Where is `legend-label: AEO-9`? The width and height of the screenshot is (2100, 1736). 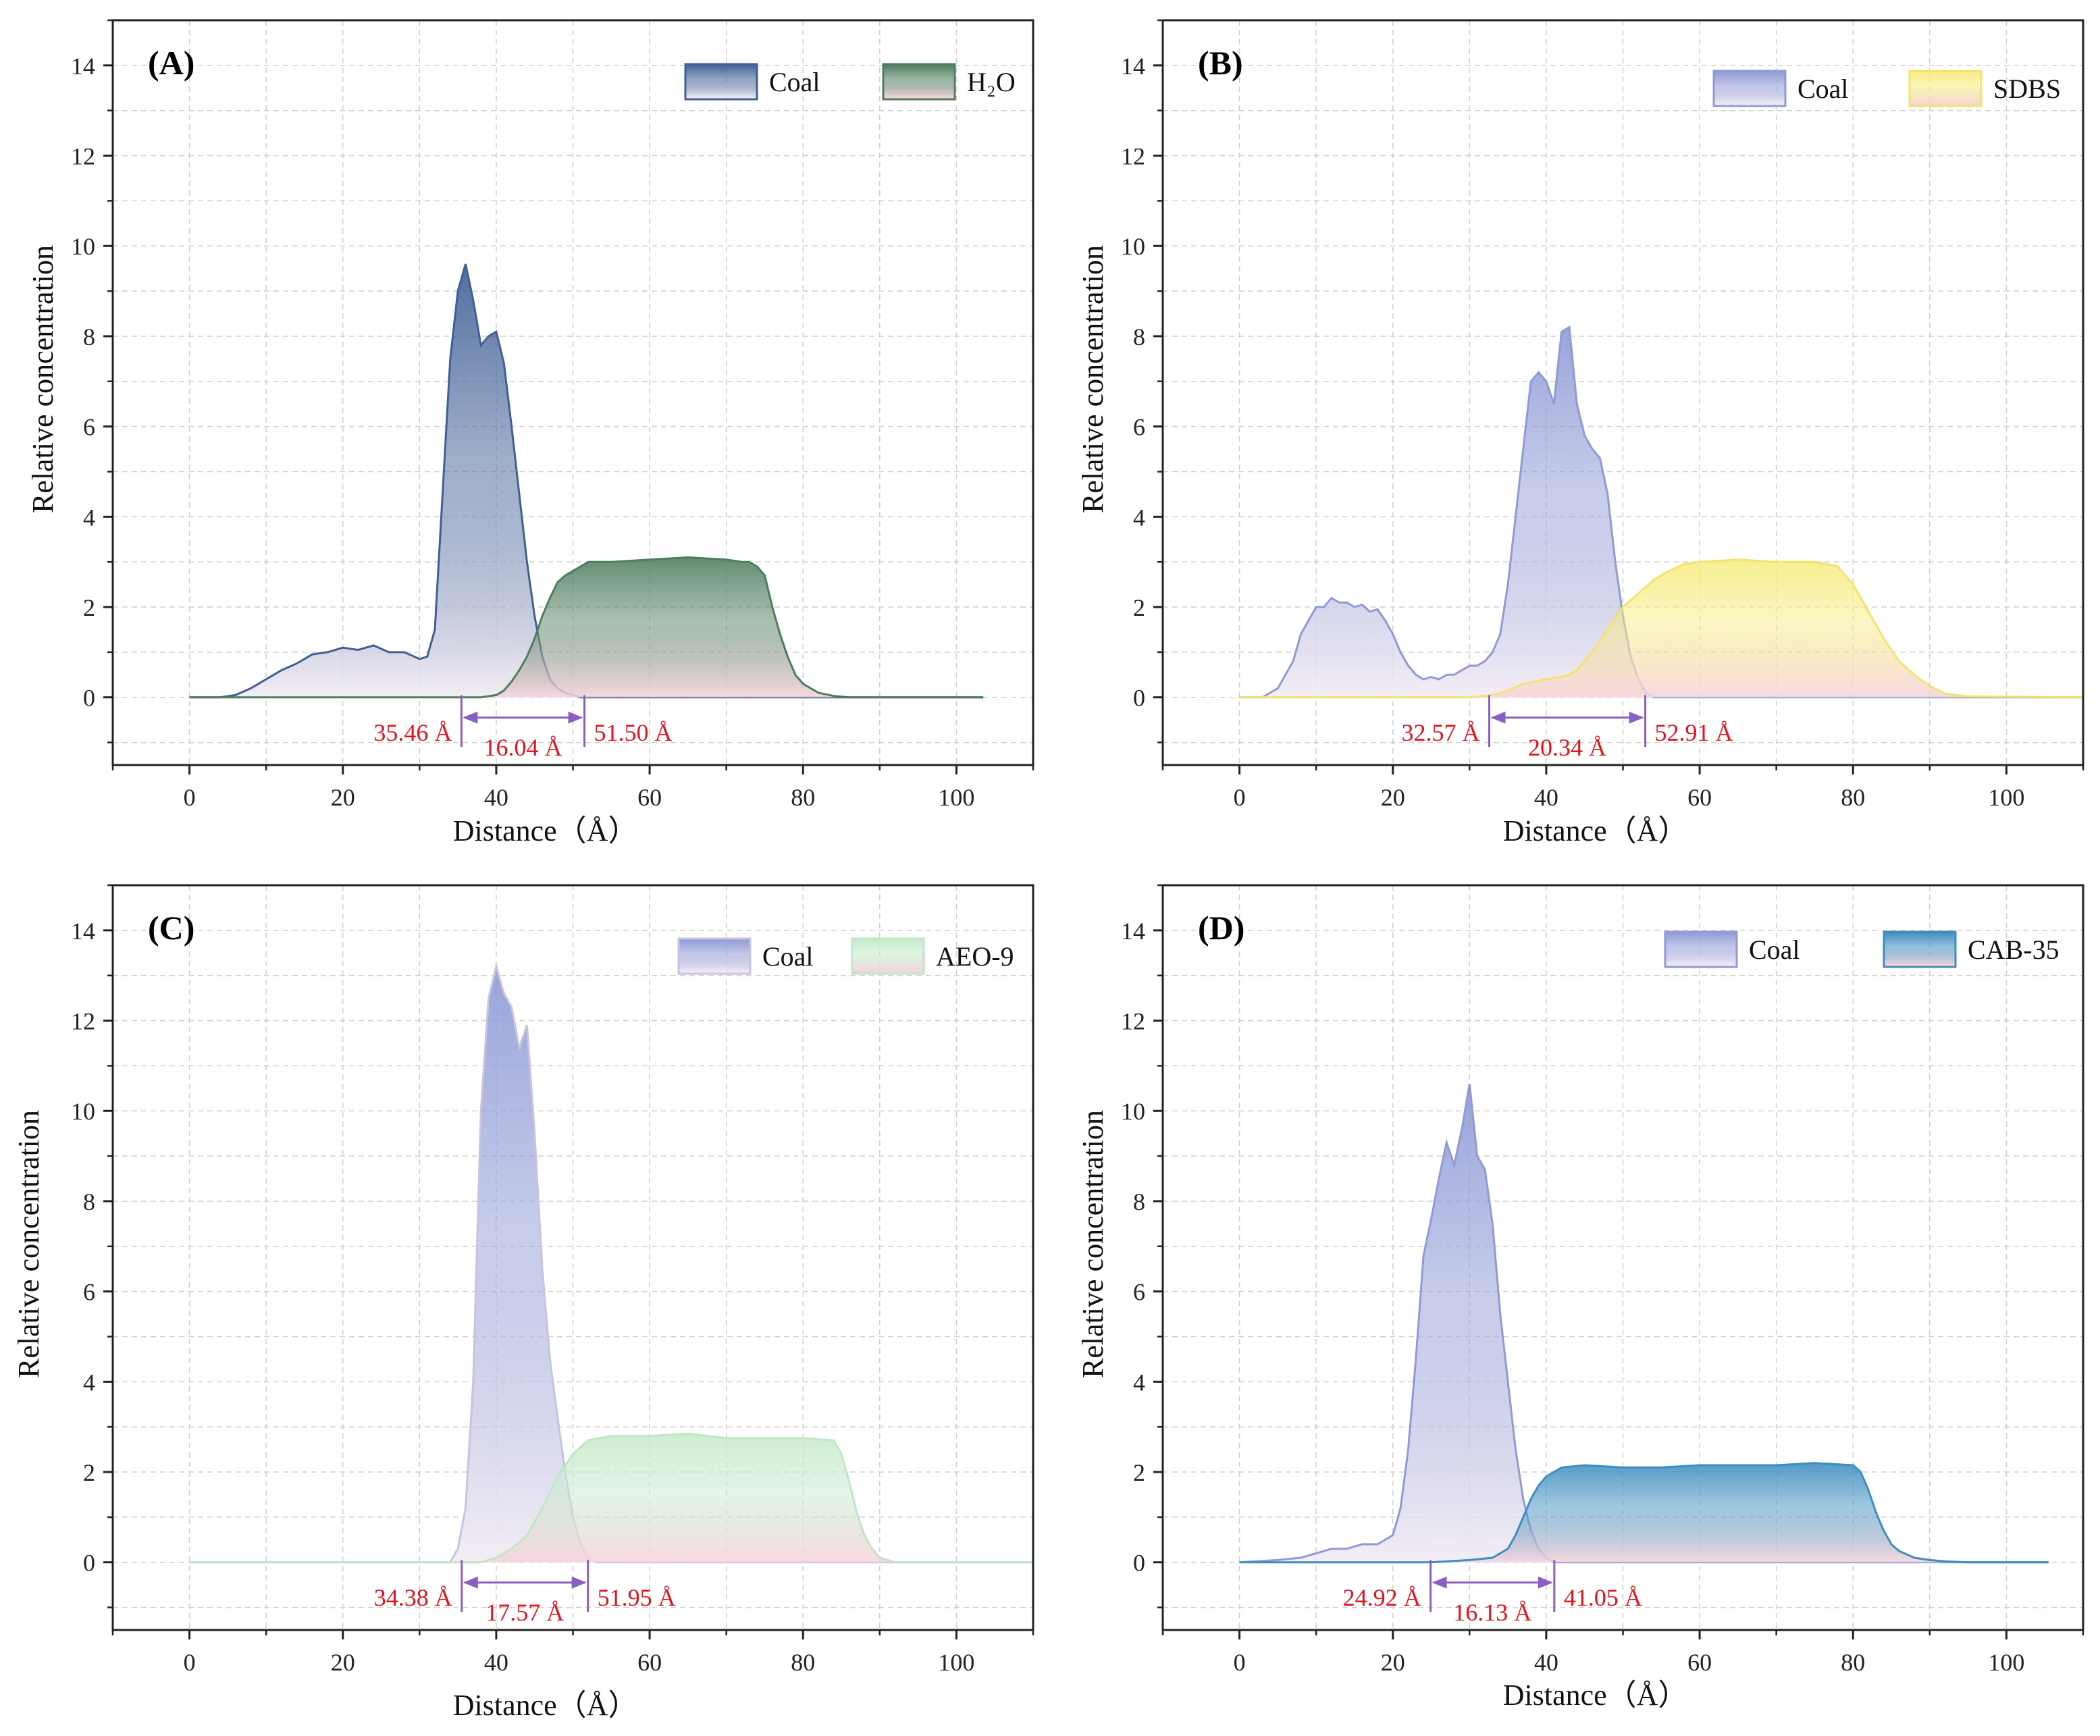 legend-label: AEO-9 is located at coordinates (975, 956).